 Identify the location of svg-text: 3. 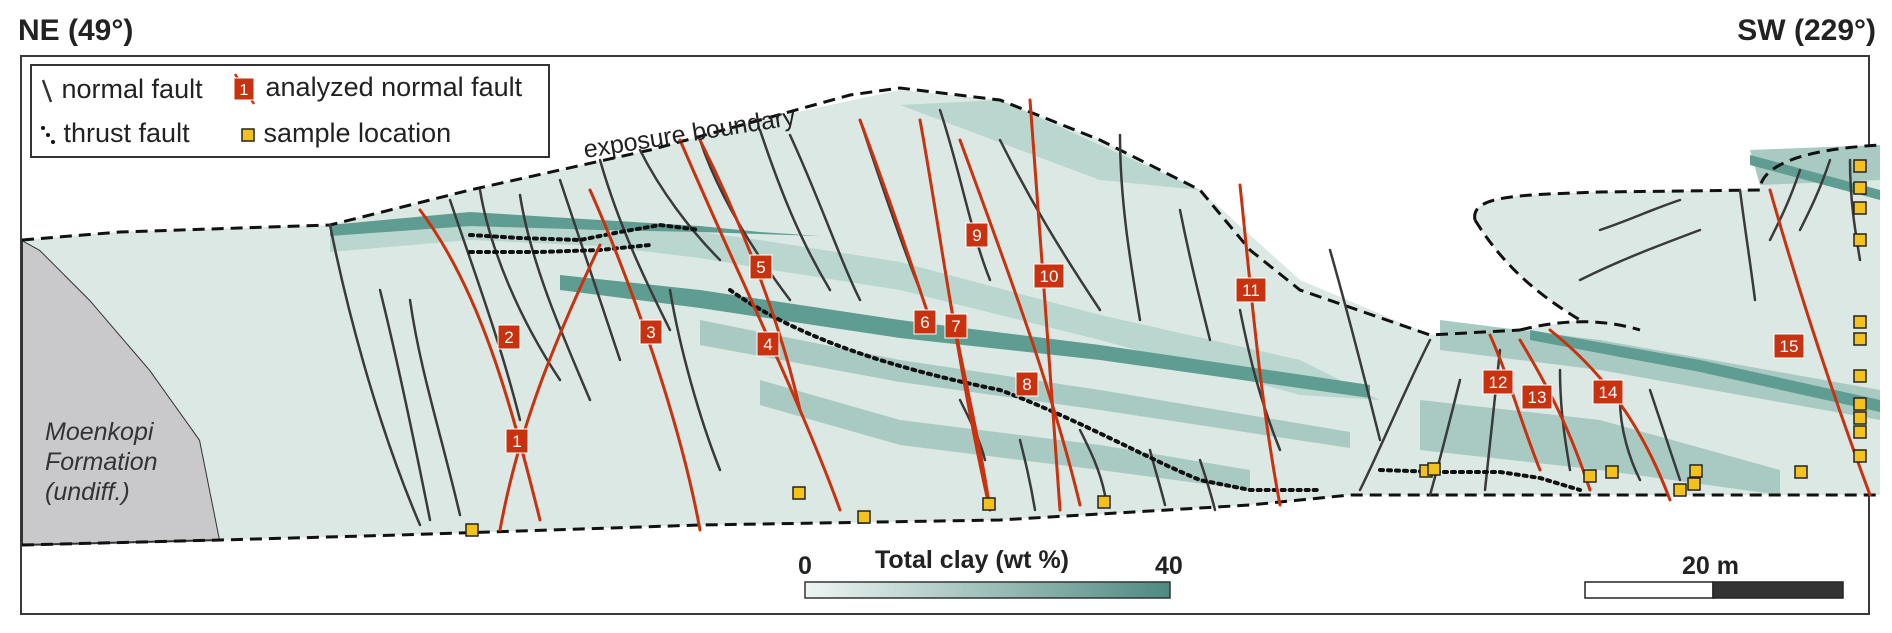
(650, 332).